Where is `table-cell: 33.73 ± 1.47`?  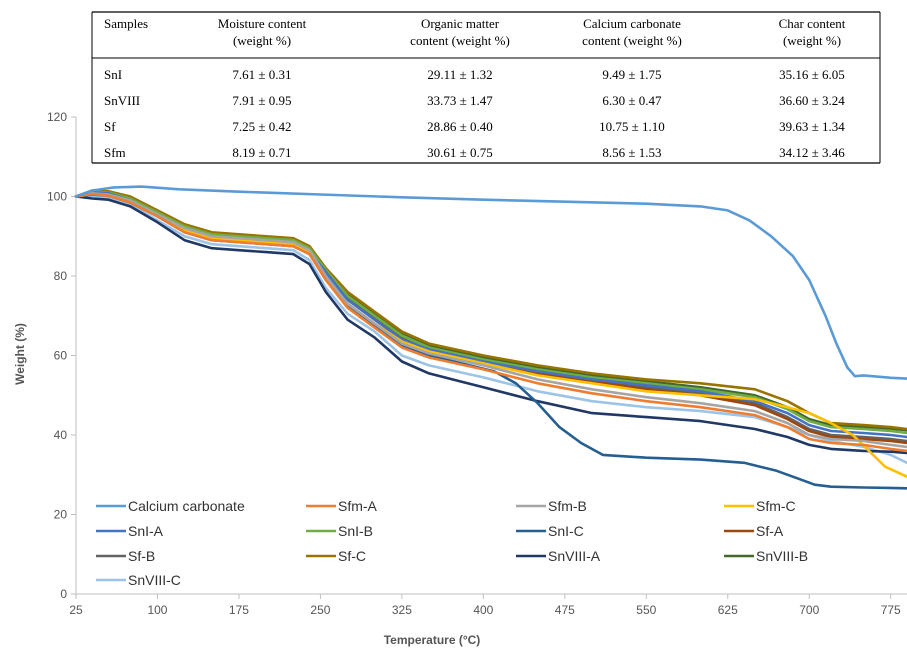
table-cell: 33.73 ± 1.47 is located at coordinates (460, 100).